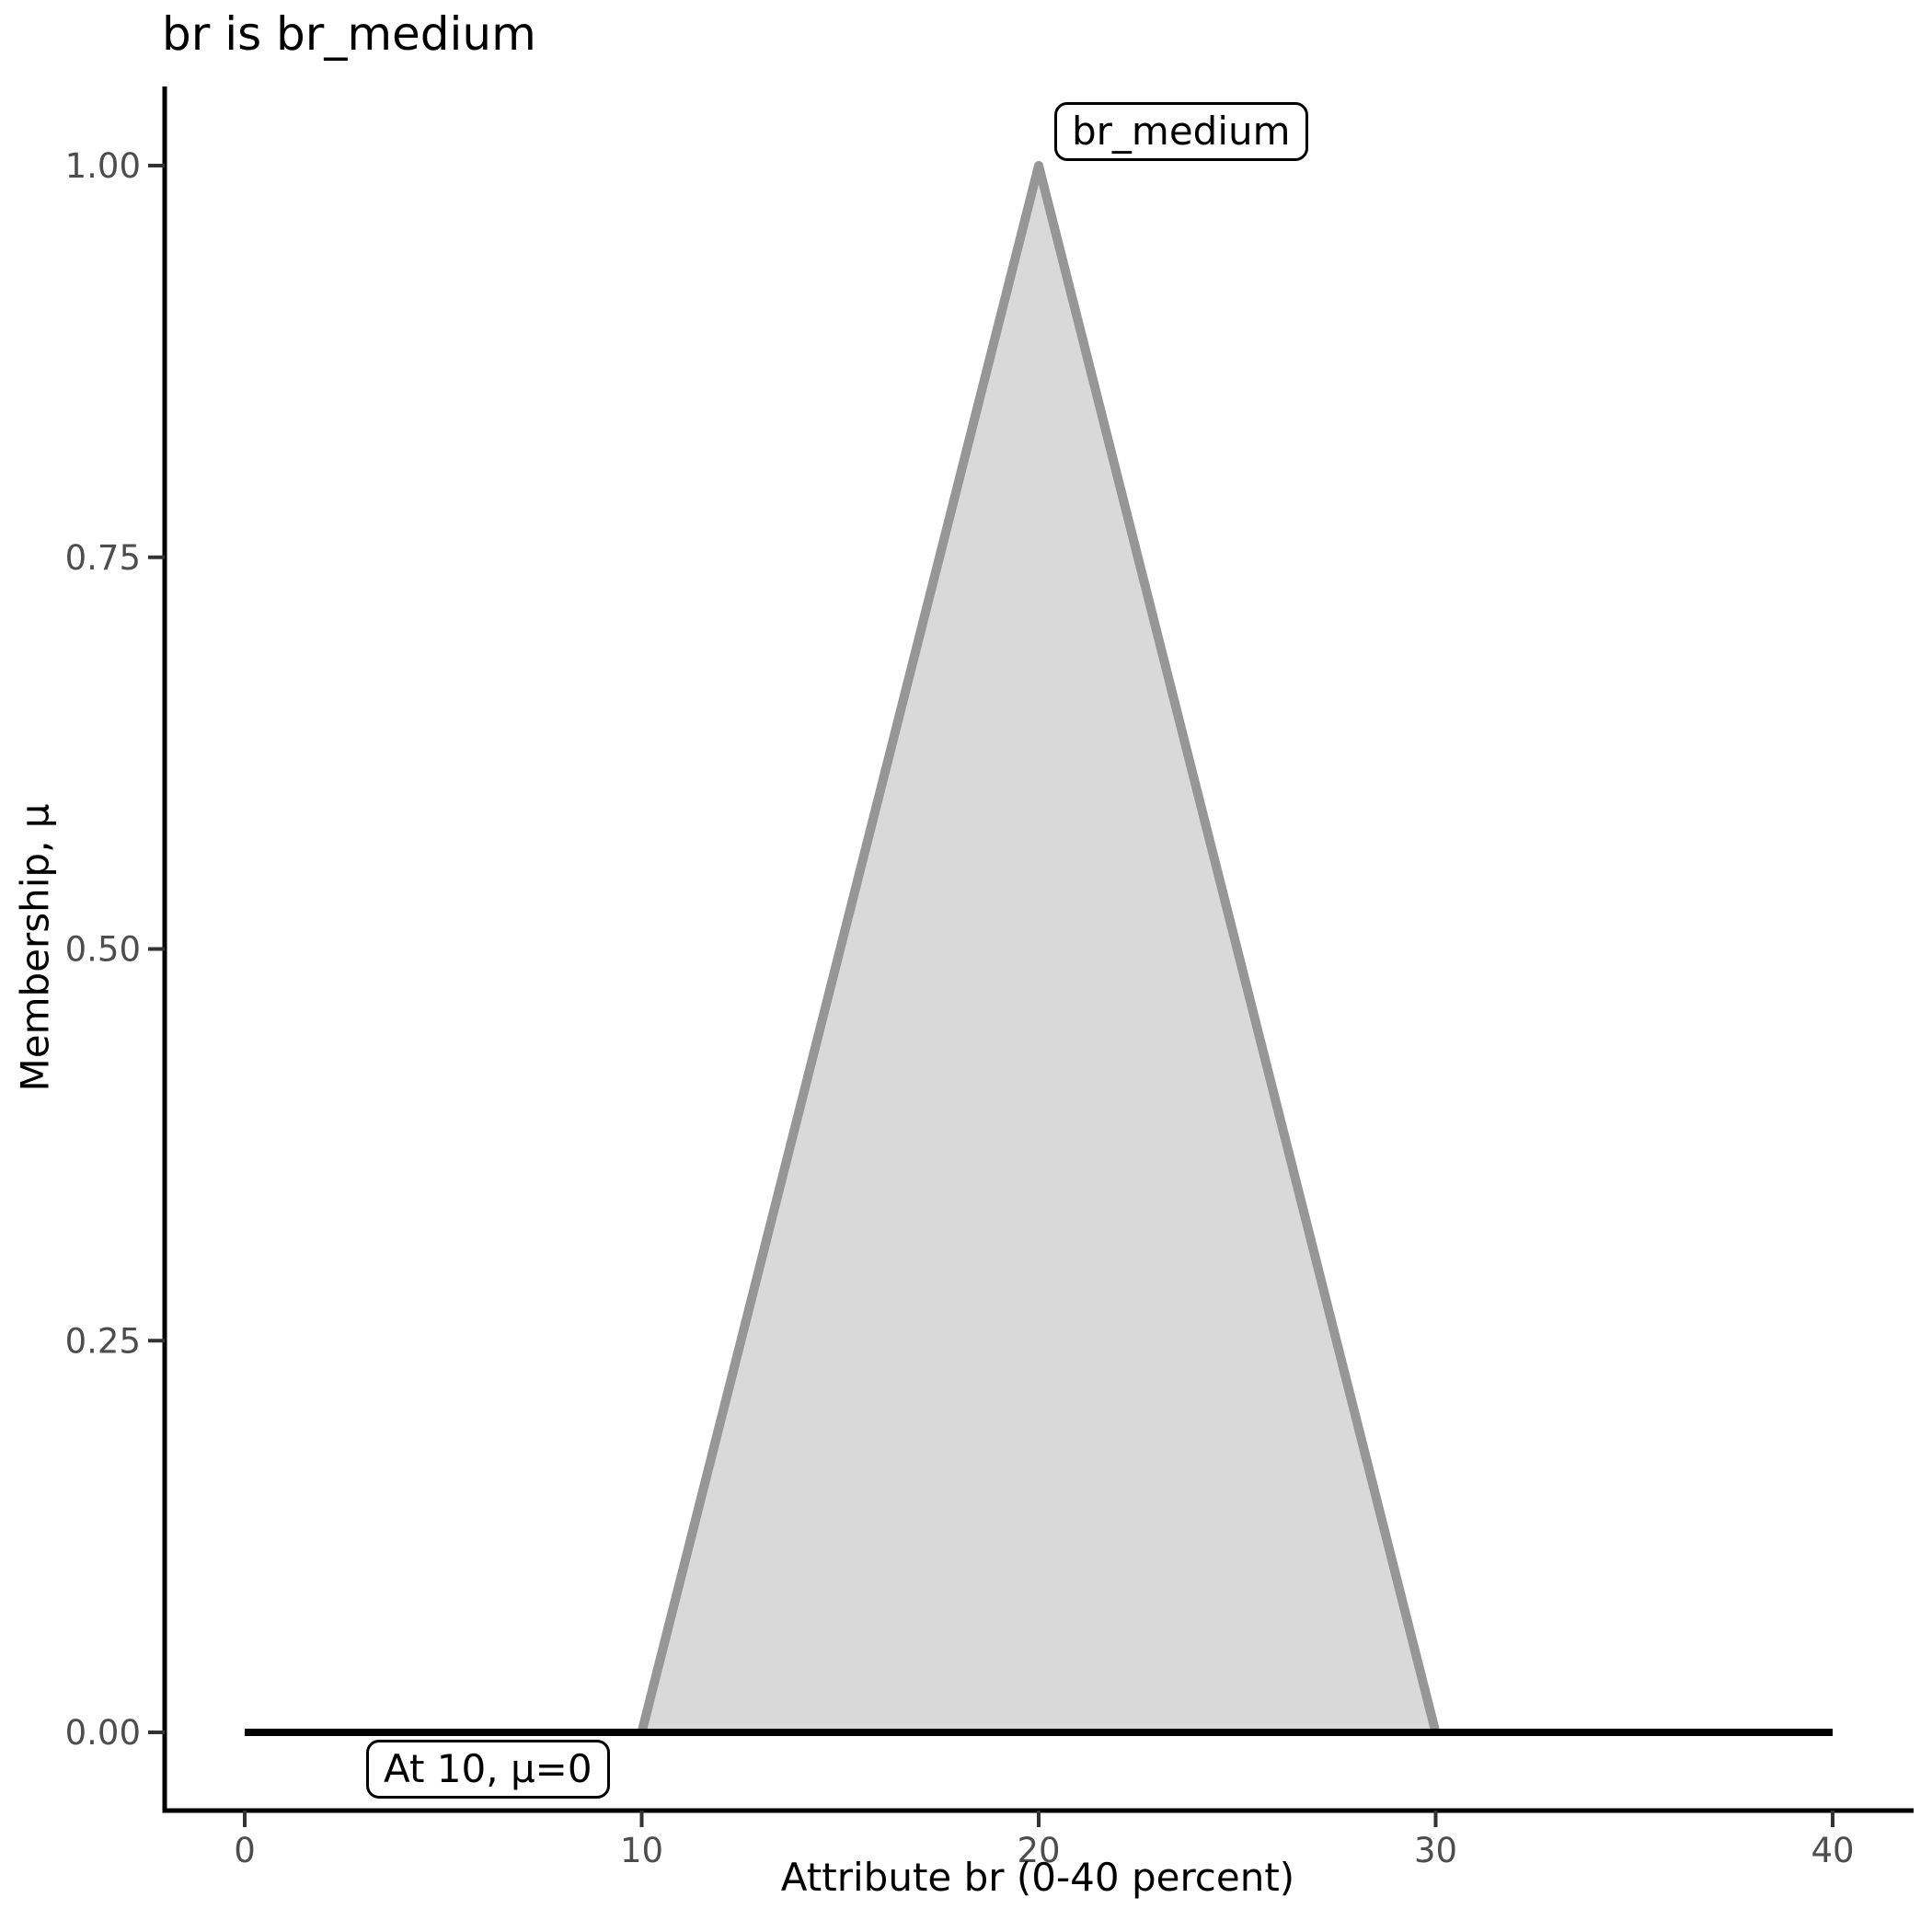 This screenshot has width=1932, height=1932. Describe the element at coordinates (641, 1850) in the screenshot. I see `x-tick-label: 10` at that location.